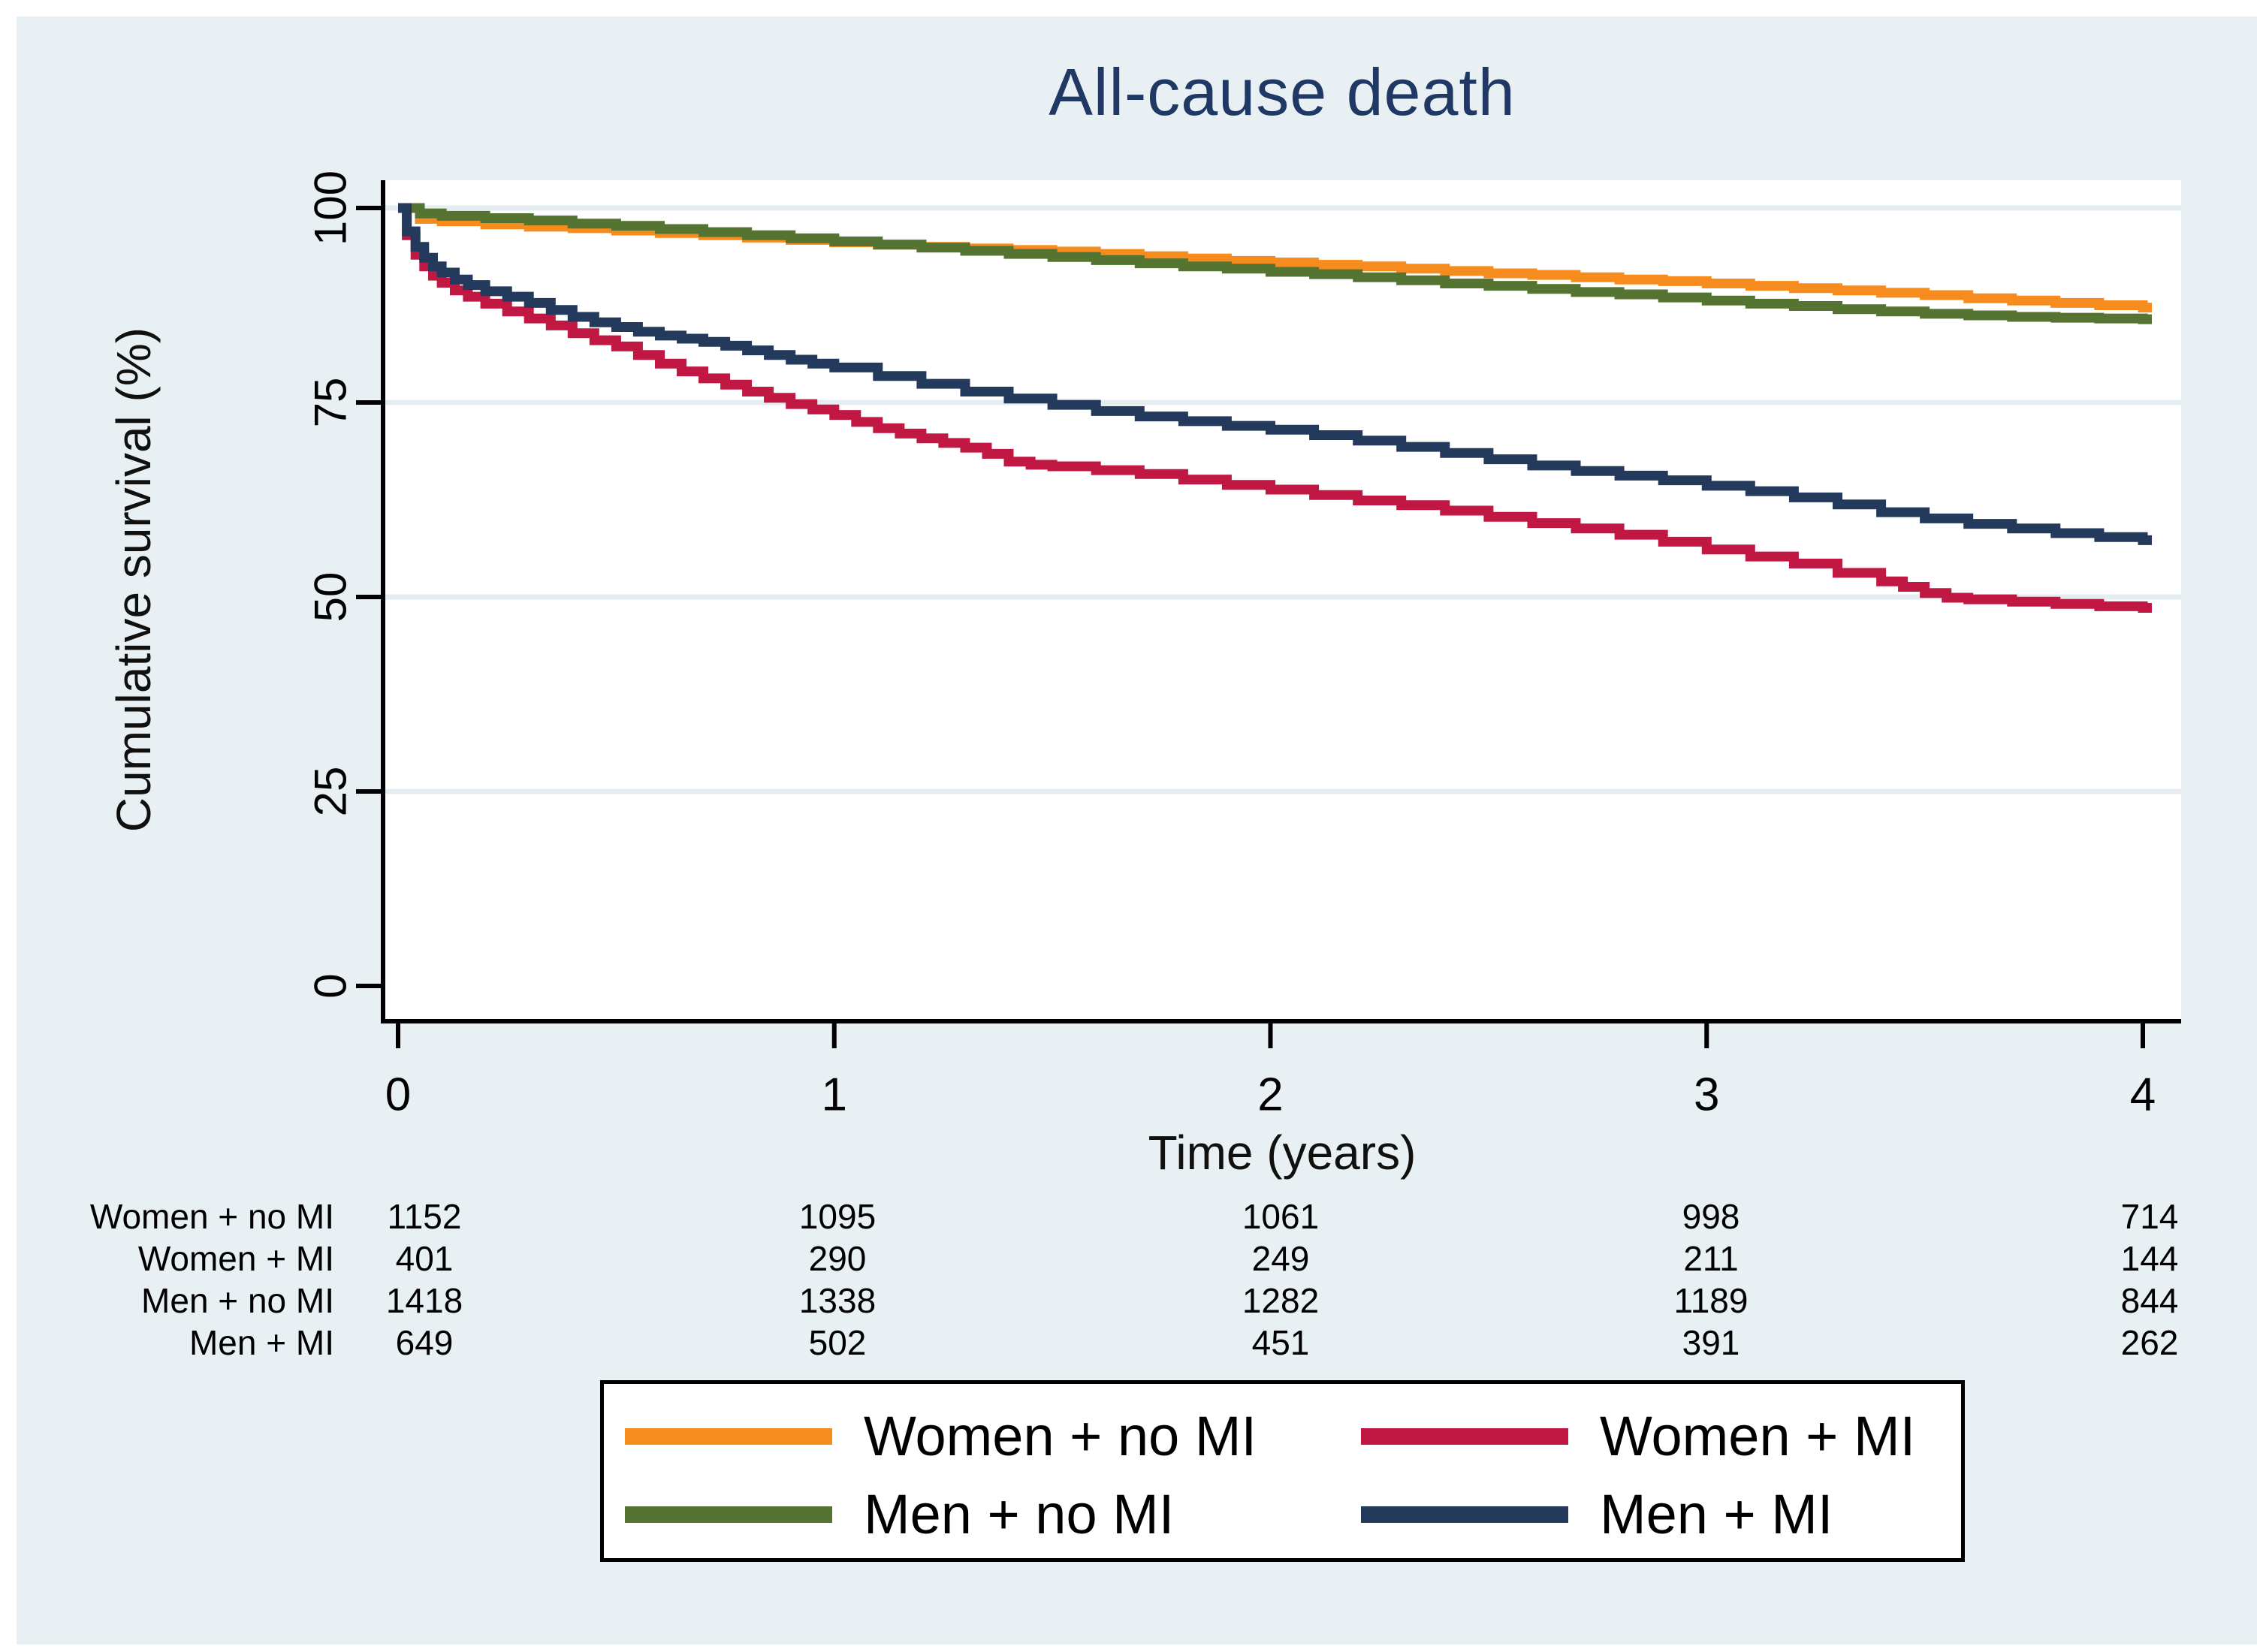 This screenshot has height=1652, width=2257. Describe the element at coordinates (729, 1514) in the screenshot. I see `legend-swatch-men-no-mi` at that location.